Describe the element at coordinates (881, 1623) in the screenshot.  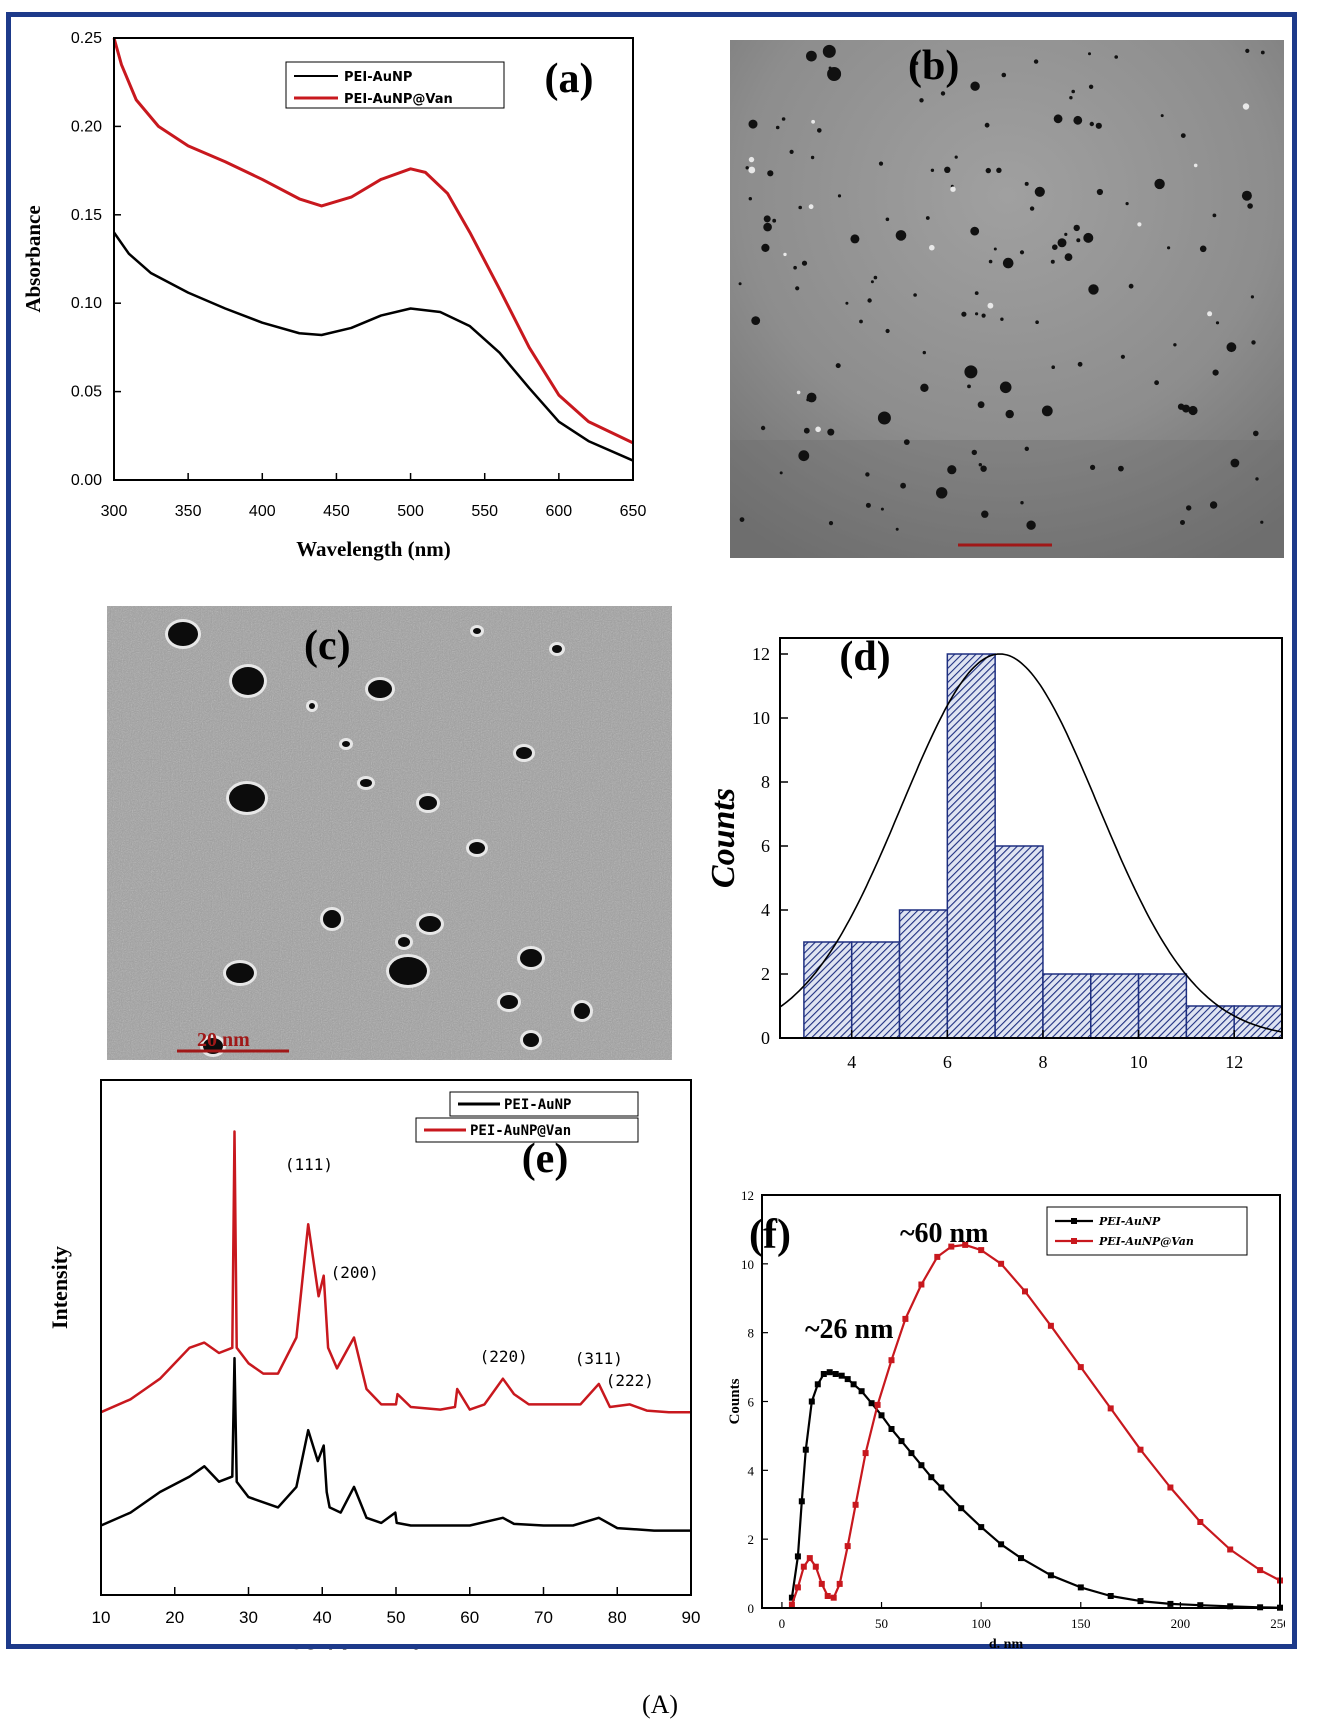
I see `x-tick-label: 50` at that location.